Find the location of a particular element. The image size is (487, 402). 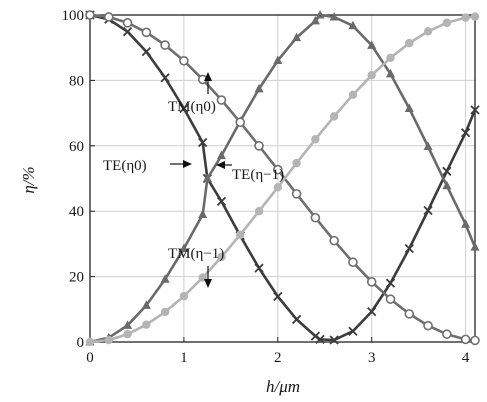

x-tick-label: 2 is located at coordinates (278, 358).